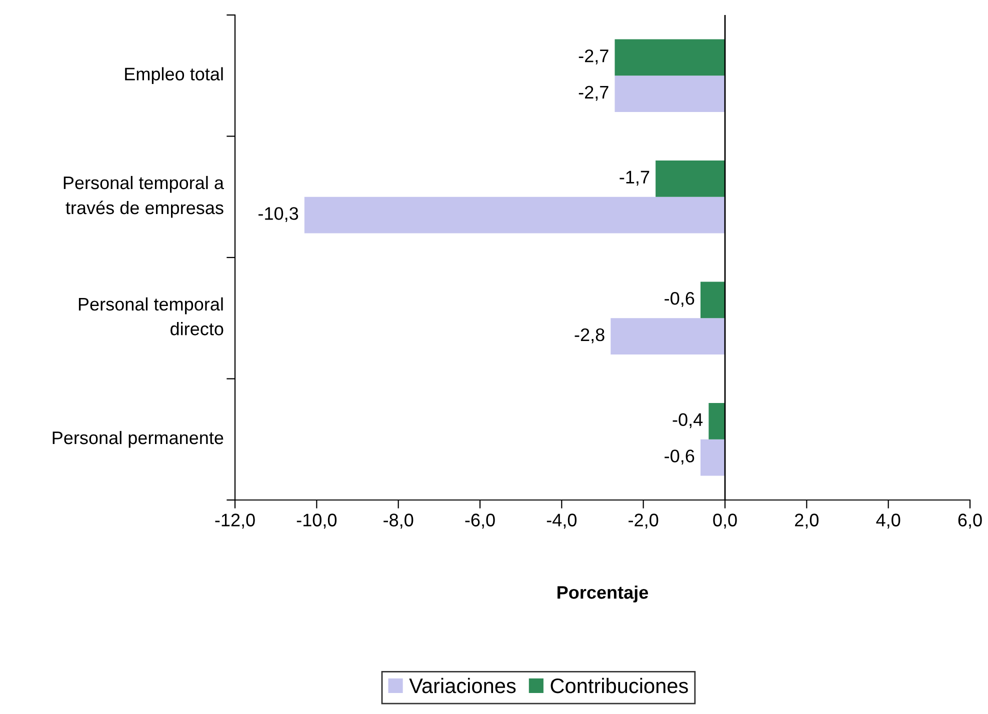  I want to click on x-tick-label: 6,0, so click(970, 521).